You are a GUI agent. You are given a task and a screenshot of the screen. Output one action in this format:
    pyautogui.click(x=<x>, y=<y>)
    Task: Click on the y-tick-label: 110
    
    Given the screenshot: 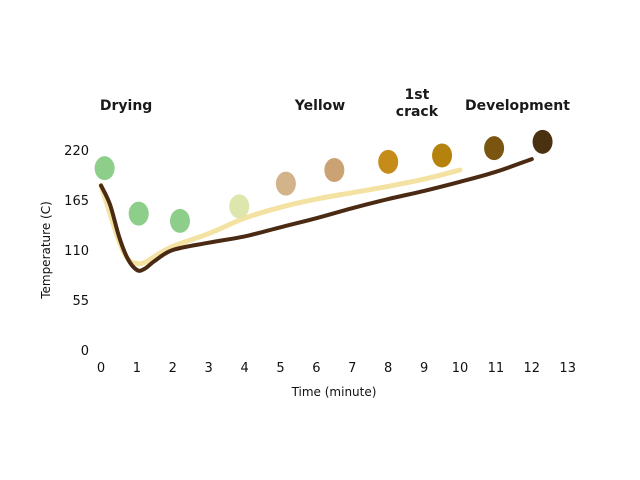 What is the action you would take?
    pyautogui.click(x=76, y=251)
    